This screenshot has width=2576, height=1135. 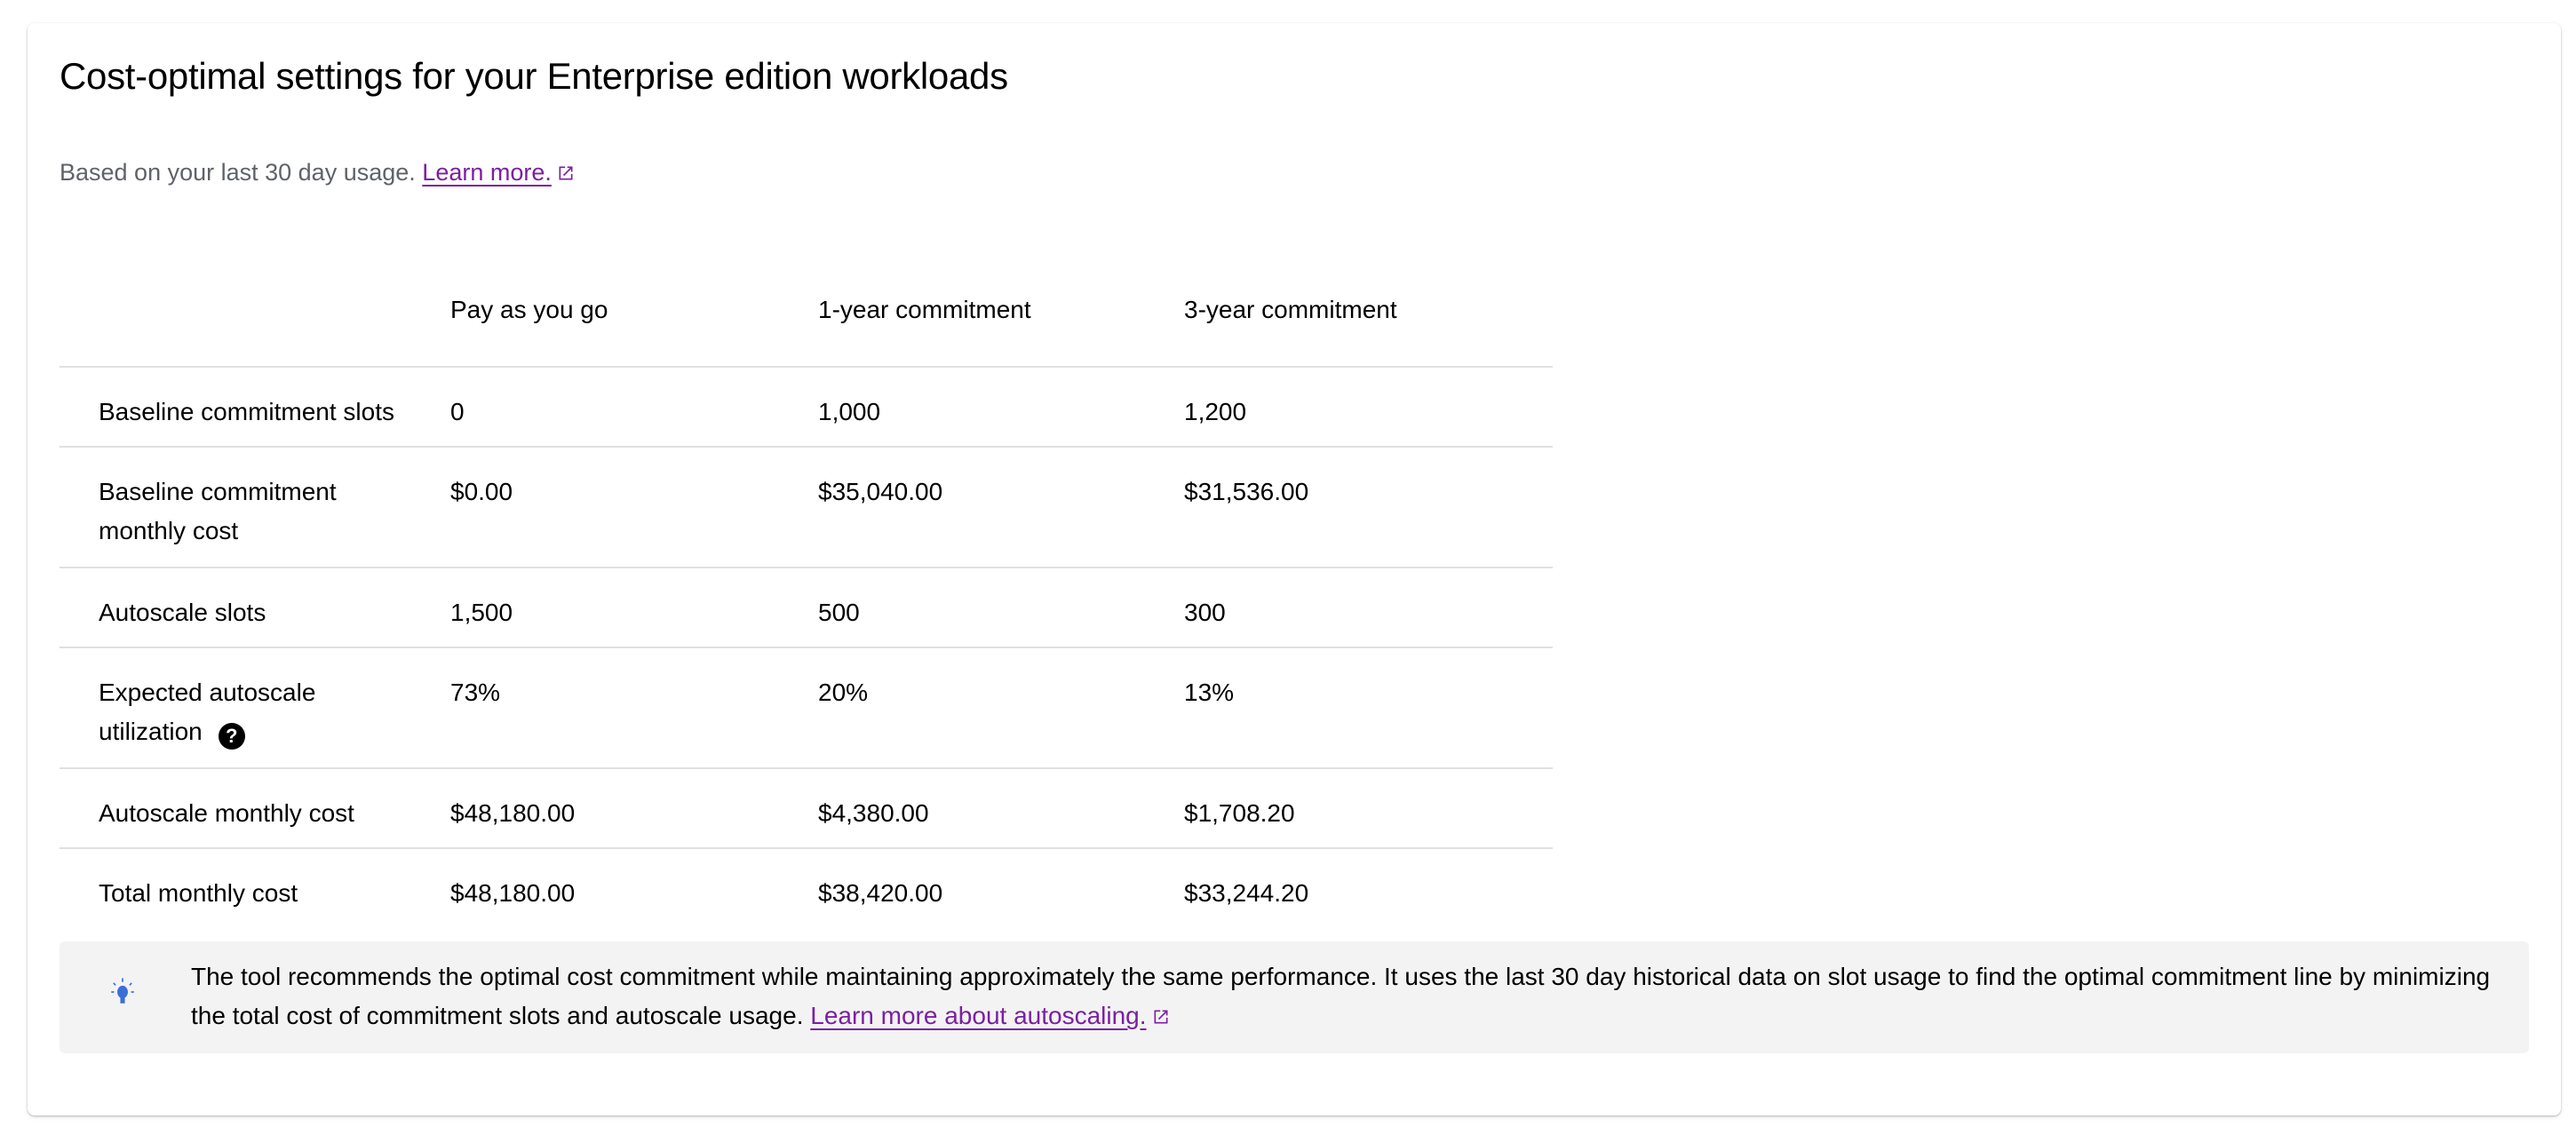 I want to click on learn-more-autoscaling-label: Learn more about autoscaling., so click(x=978, y=1016).